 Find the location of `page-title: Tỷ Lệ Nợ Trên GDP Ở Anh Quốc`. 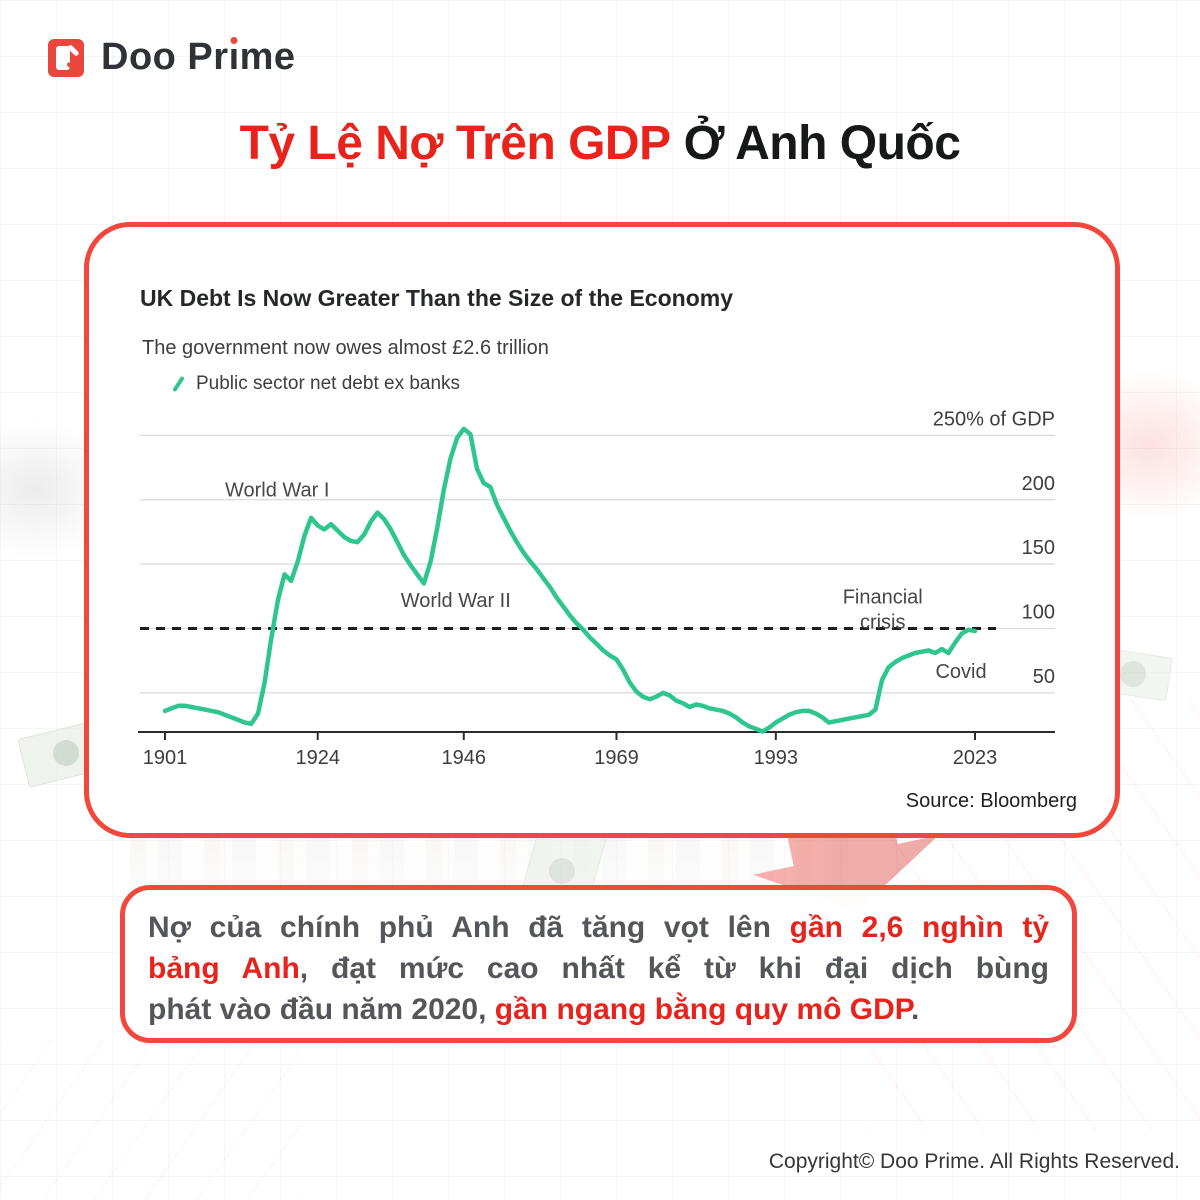

page-title: Tỷ Lệ Nợ Trên GDP Ở Anh Quốc is located at coordinates (600, 143).